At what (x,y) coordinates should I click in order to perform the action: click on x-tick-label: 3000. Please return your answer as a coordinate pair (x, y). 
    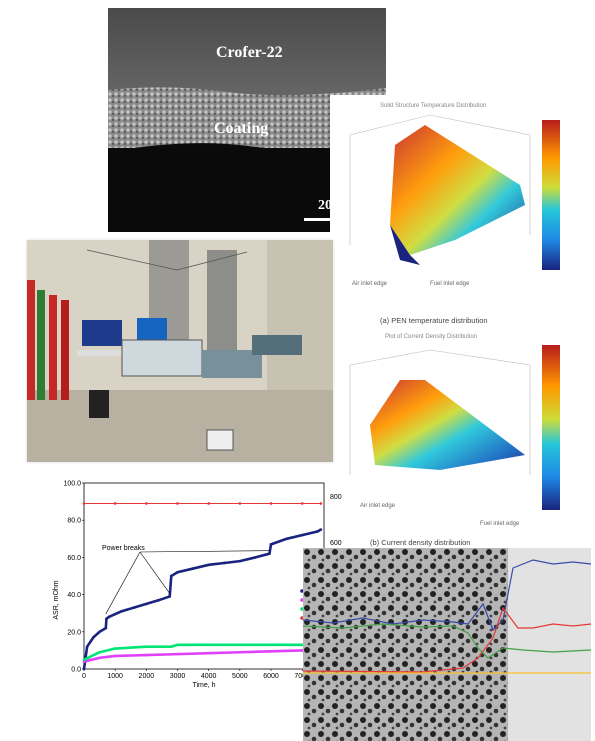
    Looking at the image, I should click on (178, 676).